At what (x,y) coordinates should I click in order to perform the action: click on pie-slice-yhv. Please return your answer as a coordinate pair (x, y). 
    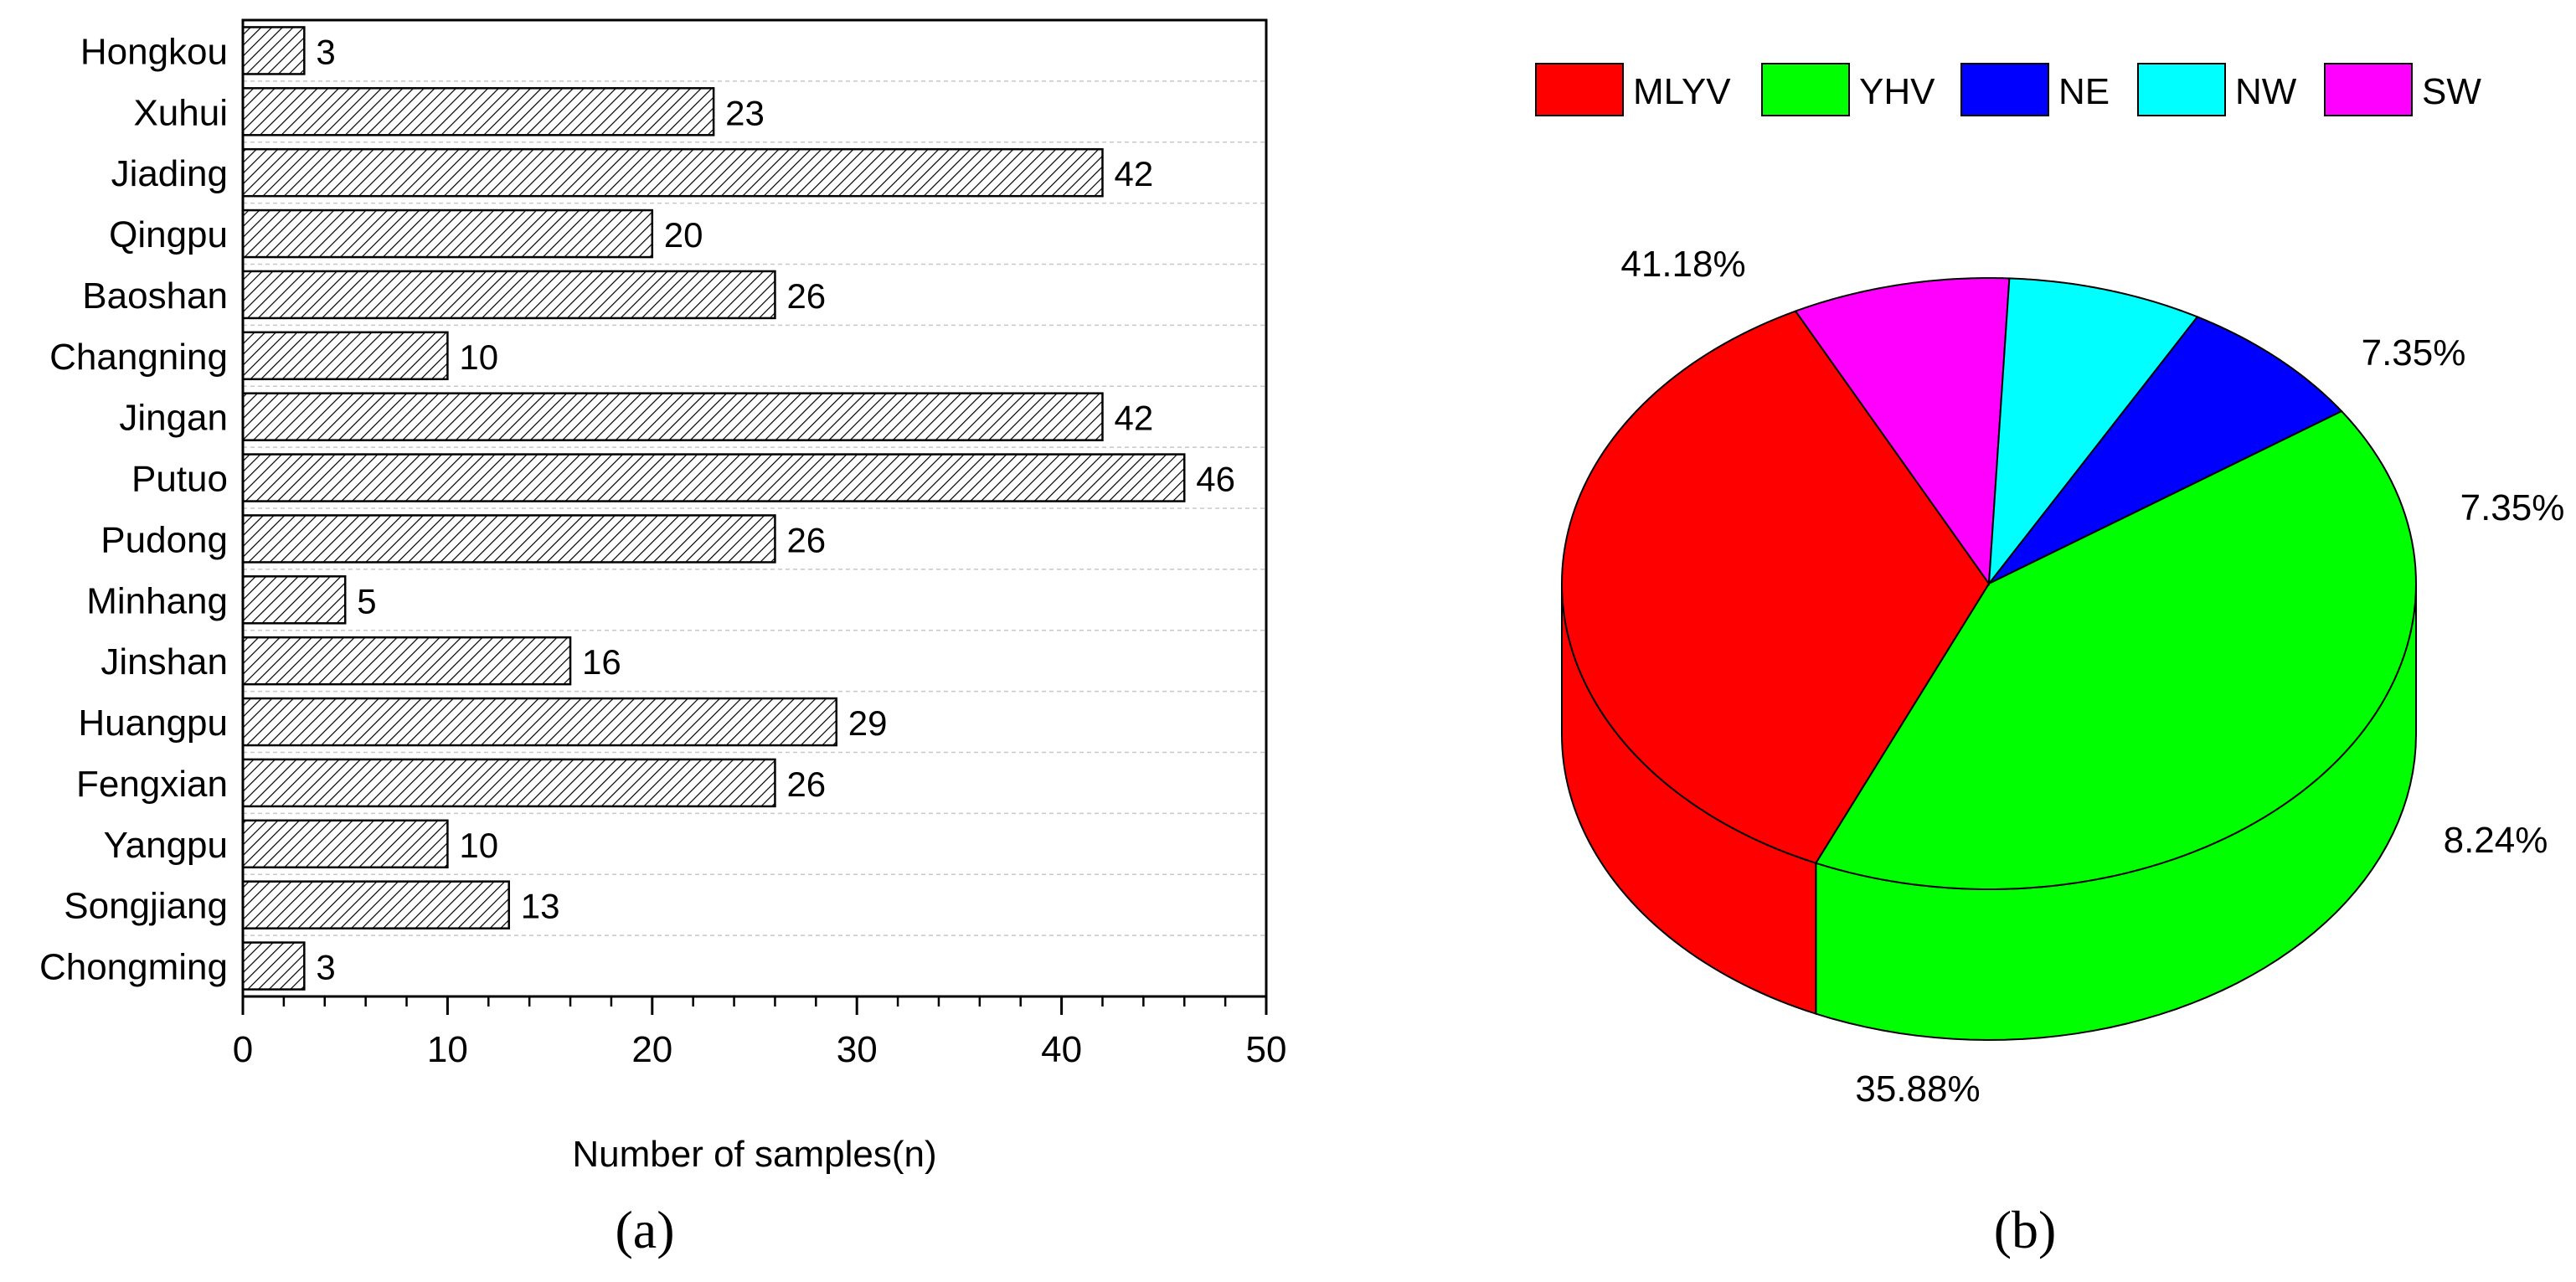
    Looking at the image, I should click on (2116, 649).